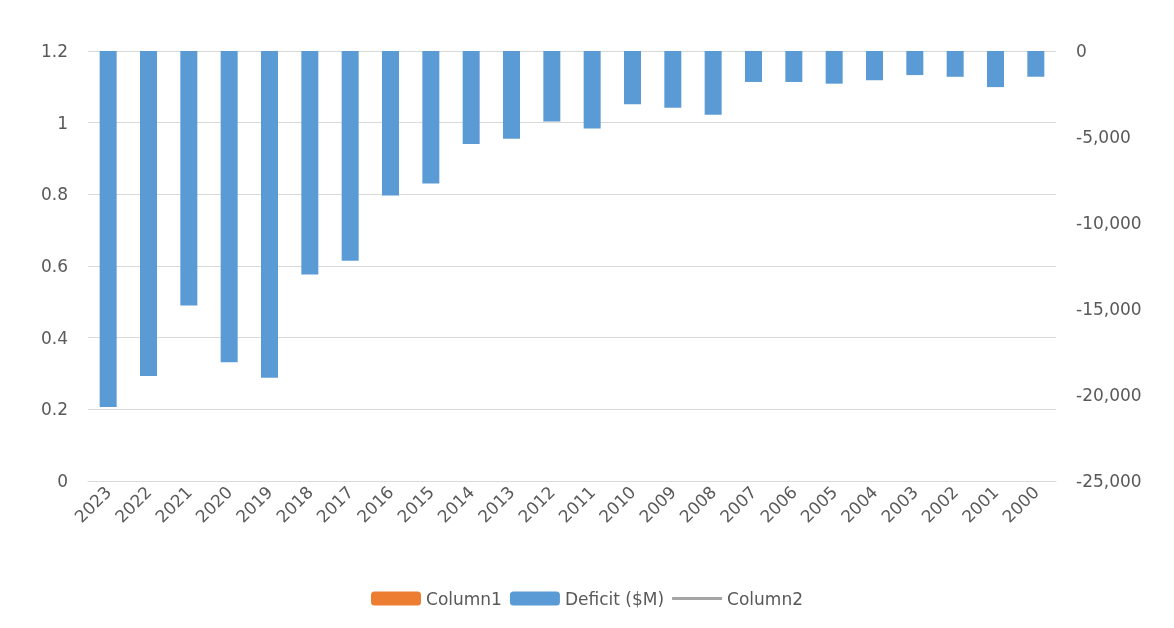  I want to click on y-tick-label: 0.2, so click(54, 409).